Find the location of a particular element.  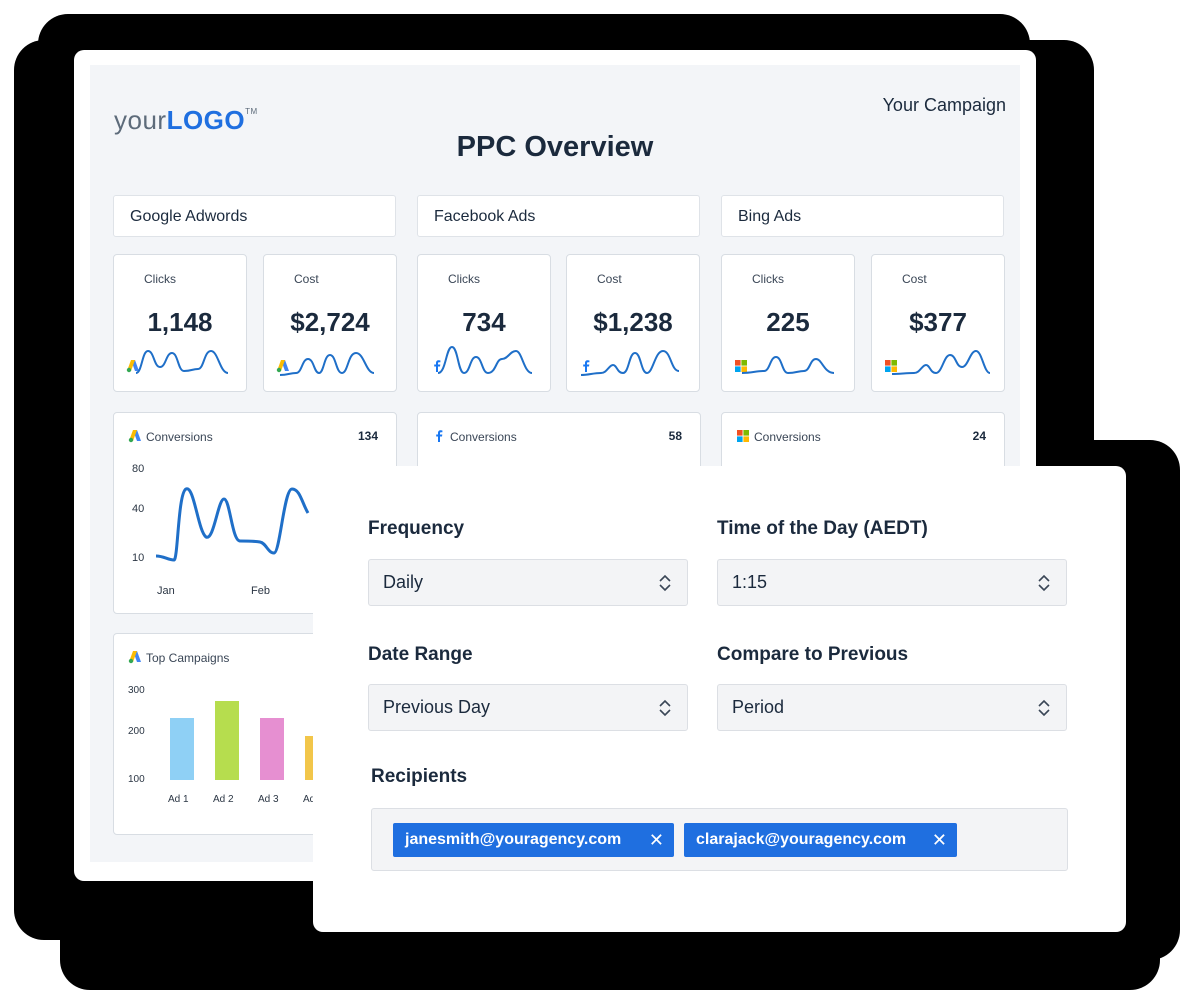

compare-label: Compare to Previous is located at coordinates (813, 654).